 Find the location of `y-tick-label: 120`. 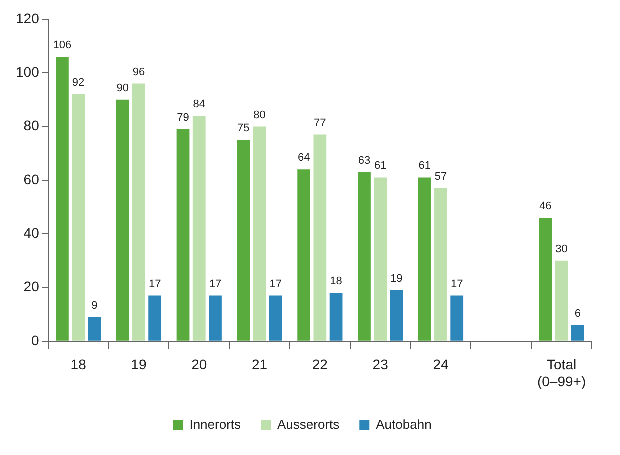

y-tick-label: 120 is located at coordinates (28, 18).